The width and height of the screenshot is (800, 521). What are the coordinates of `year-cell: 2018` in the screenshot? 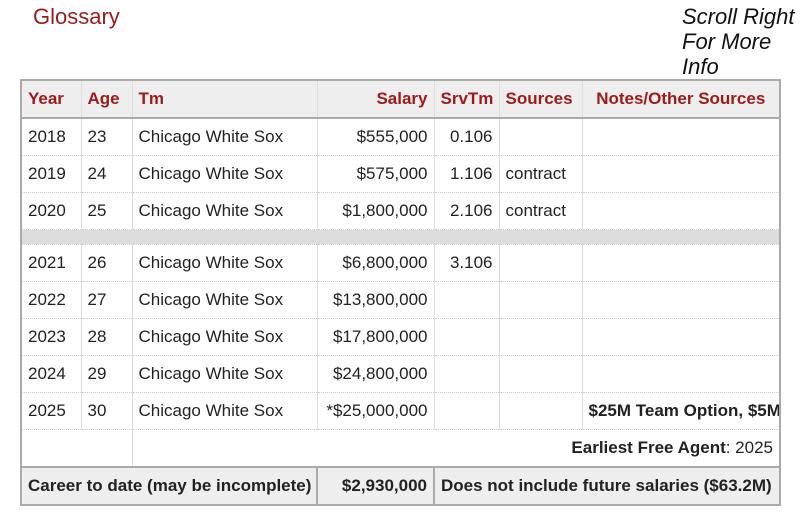 It's located at (51, 136).